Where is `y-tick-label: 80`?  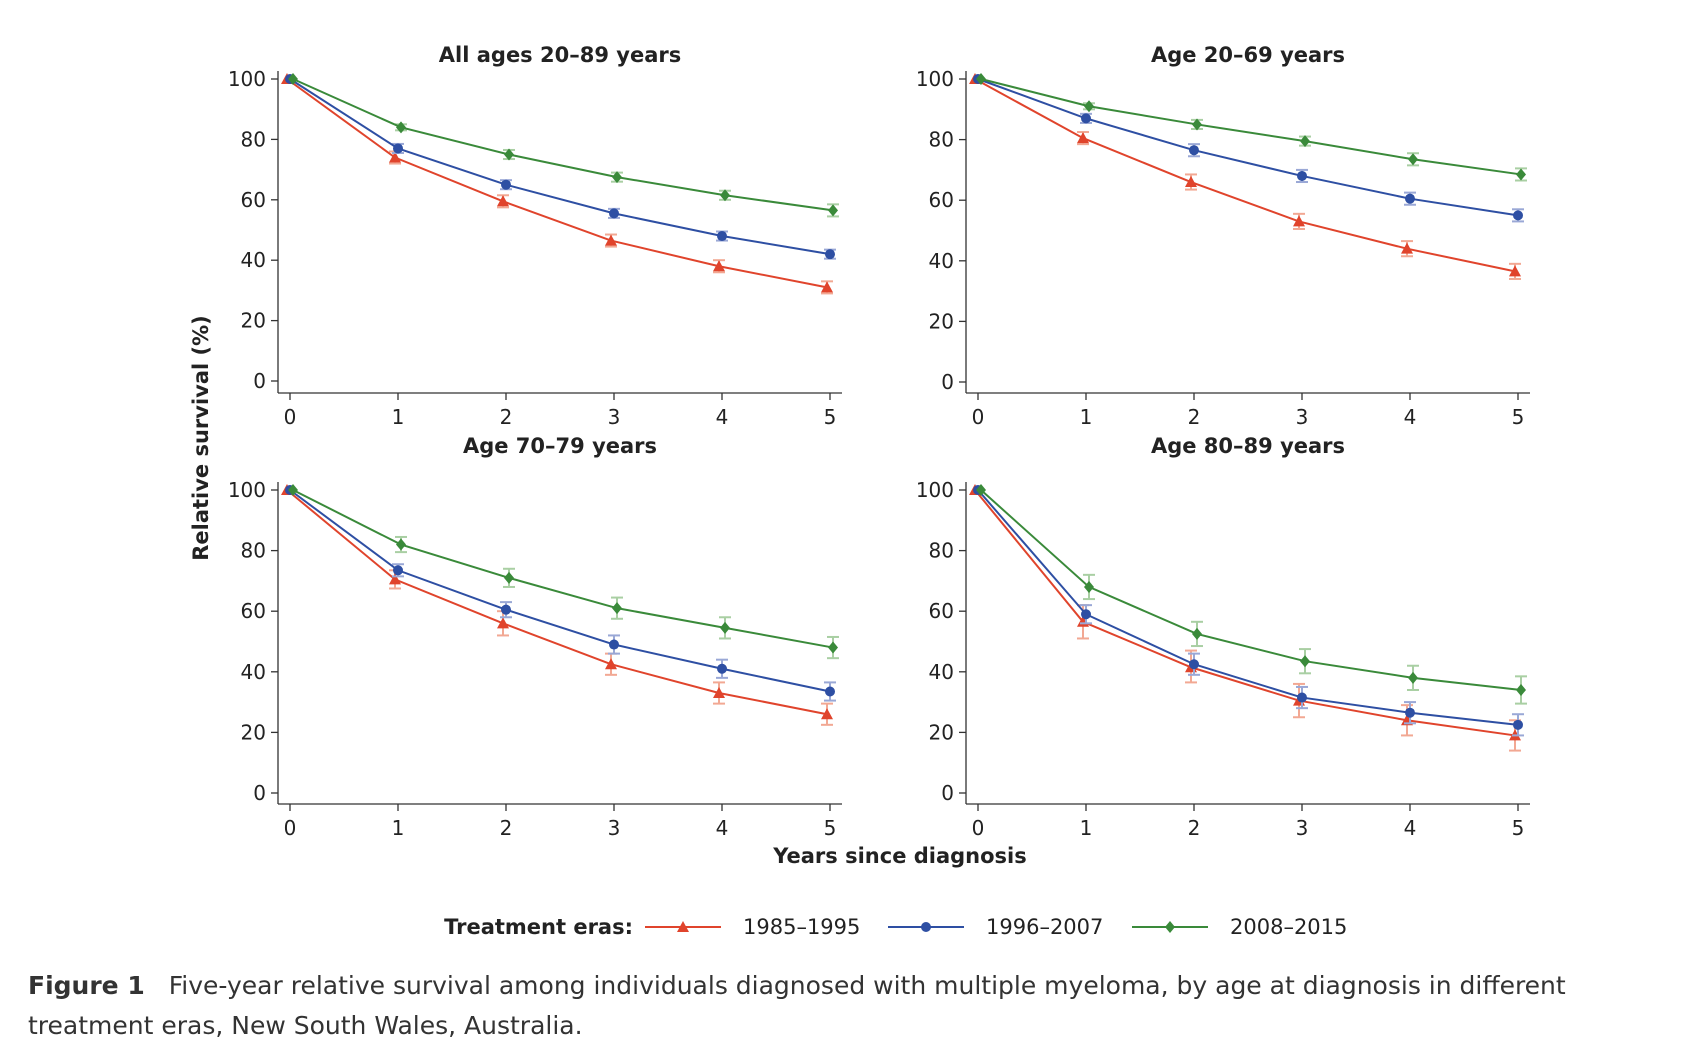
y-tick-label: 80 is located at coordinates (941, 551).